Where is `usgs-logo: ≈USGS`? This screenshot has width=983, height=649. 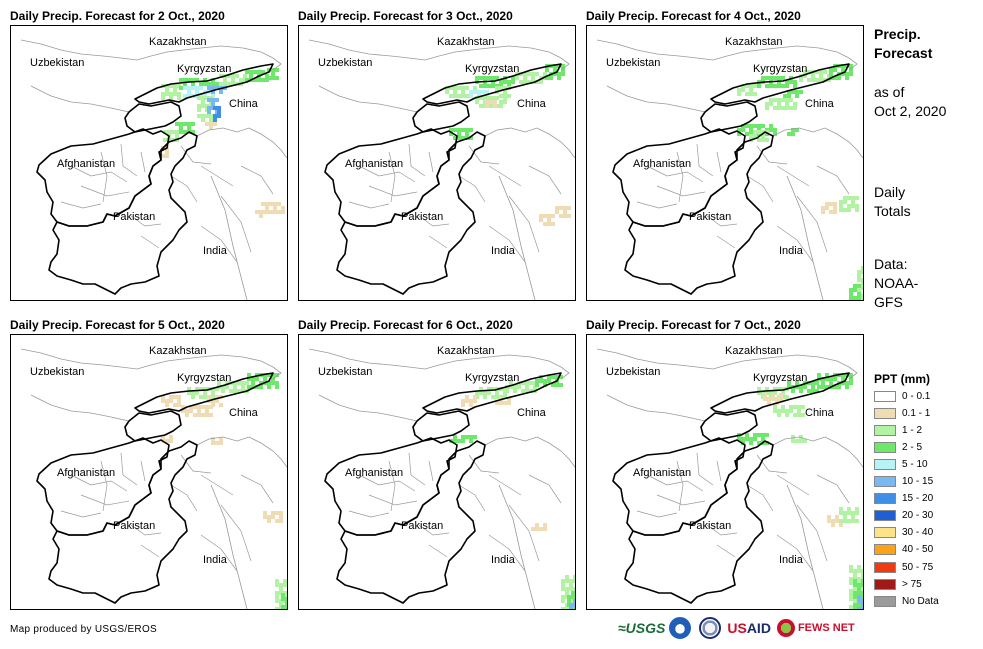 usgs-logo: ≈USGS is located at coordinates (641, 628).